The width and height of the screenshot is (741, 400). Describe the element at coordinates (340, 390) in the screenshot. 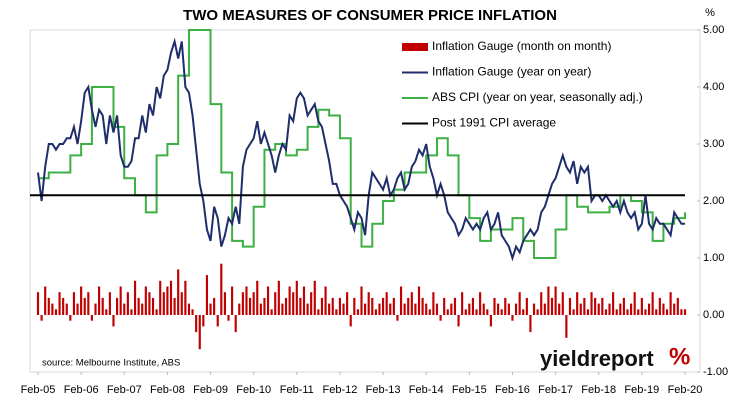

I see `x-tick-label: Feb-12` at that location.